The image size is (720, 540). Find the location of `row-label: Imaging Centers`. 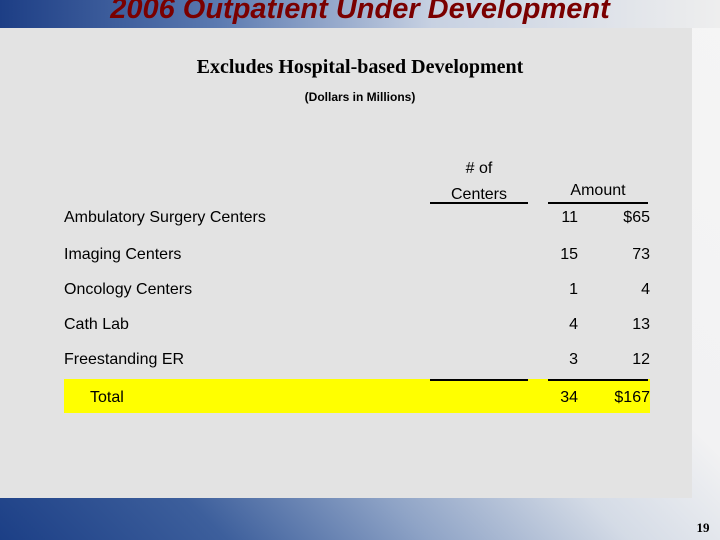

row-label: Imaging Centers is located at coordinates (123, 254).